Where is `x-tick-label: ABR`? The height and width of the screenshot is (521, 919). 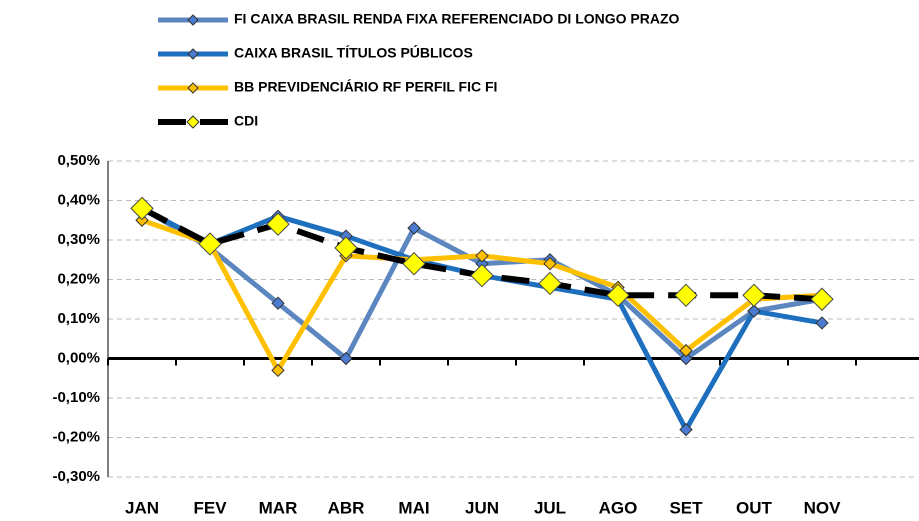
x-tick-label: ABR is located at coordinates (346, 507).